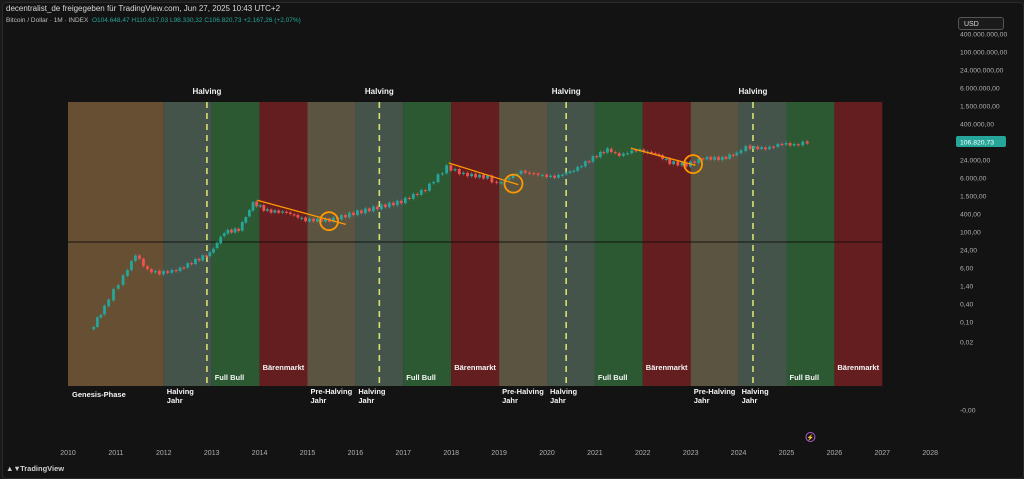 The width and height of the screenshot is (1024, 479). What do you see at coordinates (753, 91) in the screenshot?
I see `halving-label: Halving` at bounding box center [753, 91].